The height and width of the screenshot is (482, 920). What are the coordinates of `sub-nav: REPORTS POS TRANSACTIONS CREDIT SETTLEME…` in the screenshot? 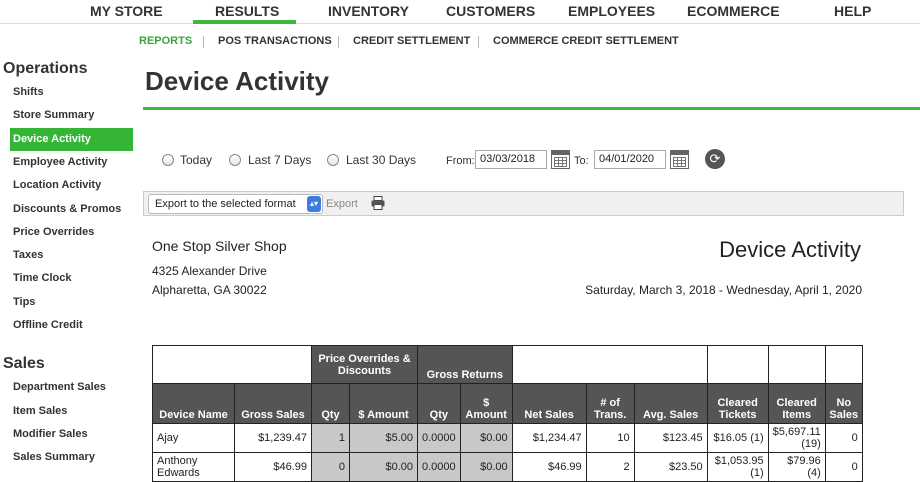 It's located at (460, 41).